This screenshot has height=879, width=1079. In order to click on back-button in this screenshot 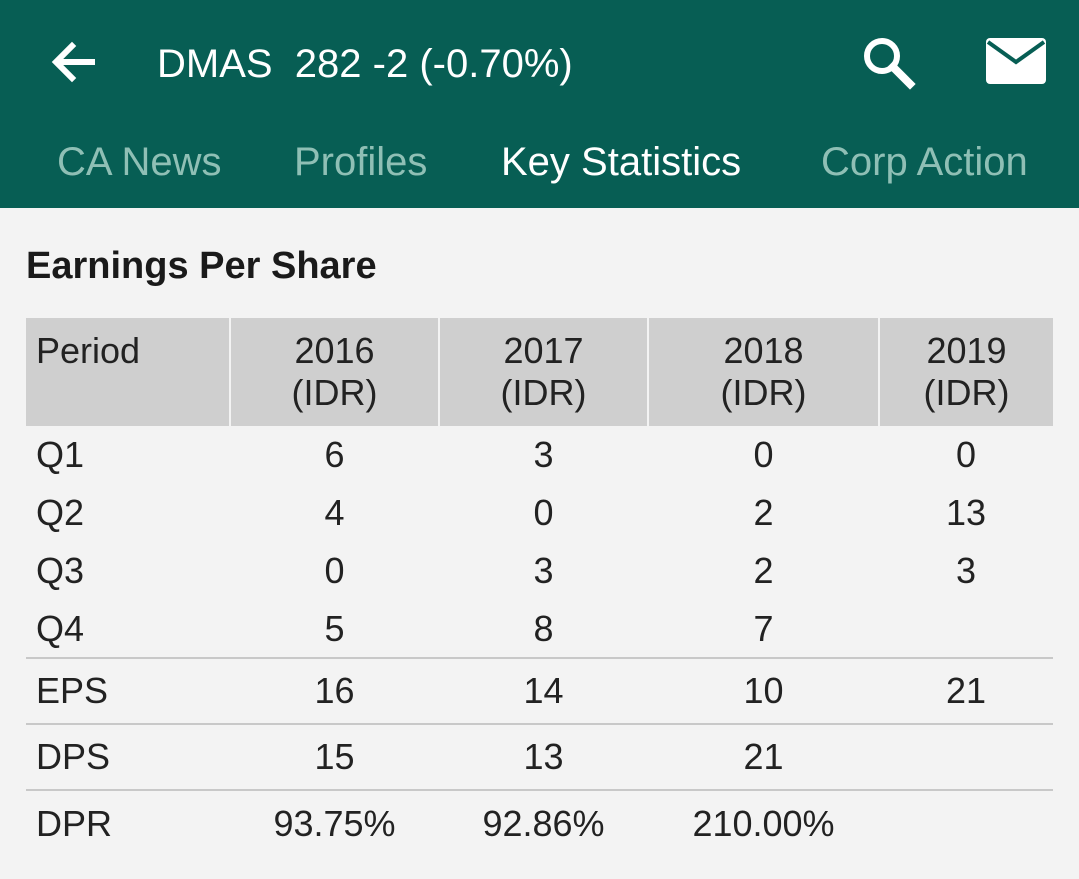, I will do `click(74, 62)`.